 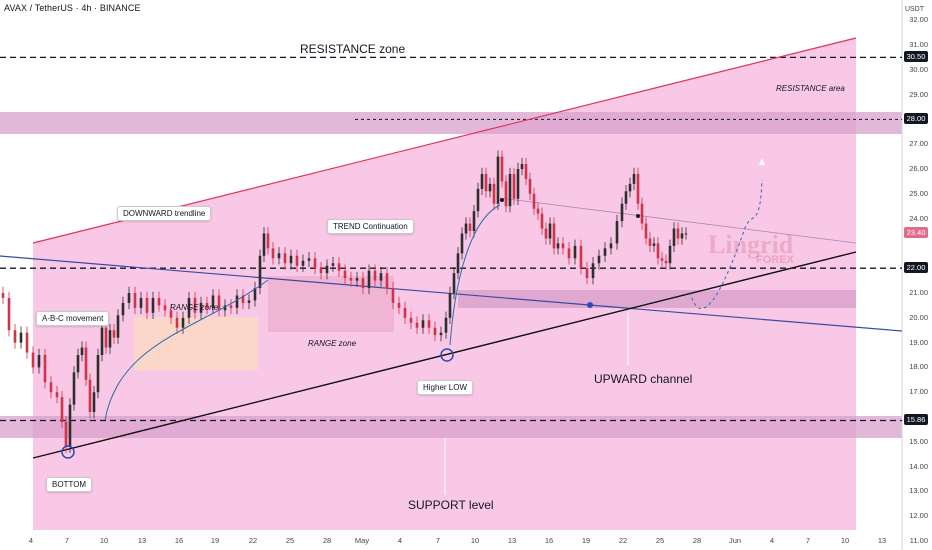 What do you see at coordinates (918, 94) in the screenshot?
I see `y-tick-label: 29.00` at bounding box center [918, 94].